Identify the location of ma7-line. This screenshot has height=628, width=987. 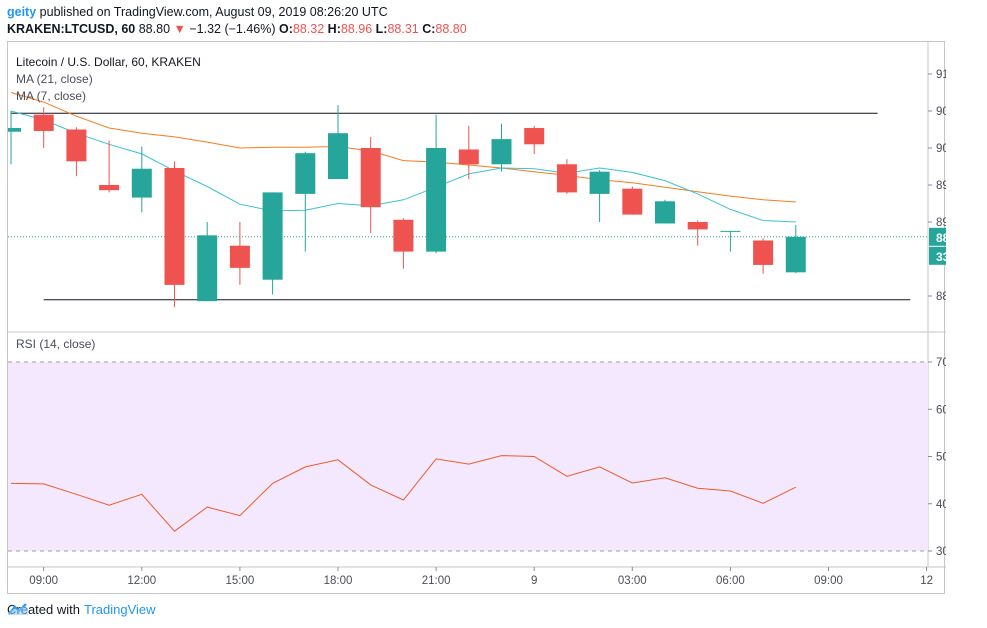
(403, 166).